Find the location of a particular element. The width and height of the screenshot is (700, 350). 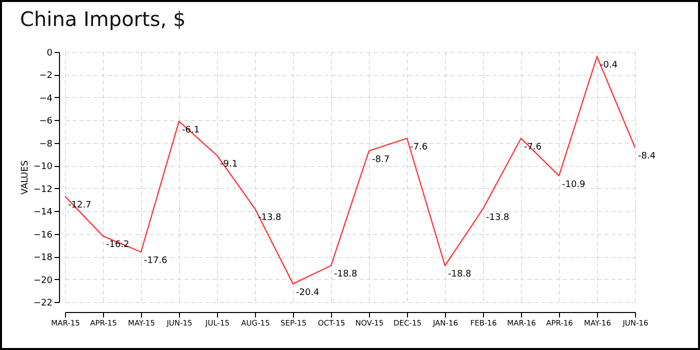

data-label: -13.8 is located at coordinates (498, 217).